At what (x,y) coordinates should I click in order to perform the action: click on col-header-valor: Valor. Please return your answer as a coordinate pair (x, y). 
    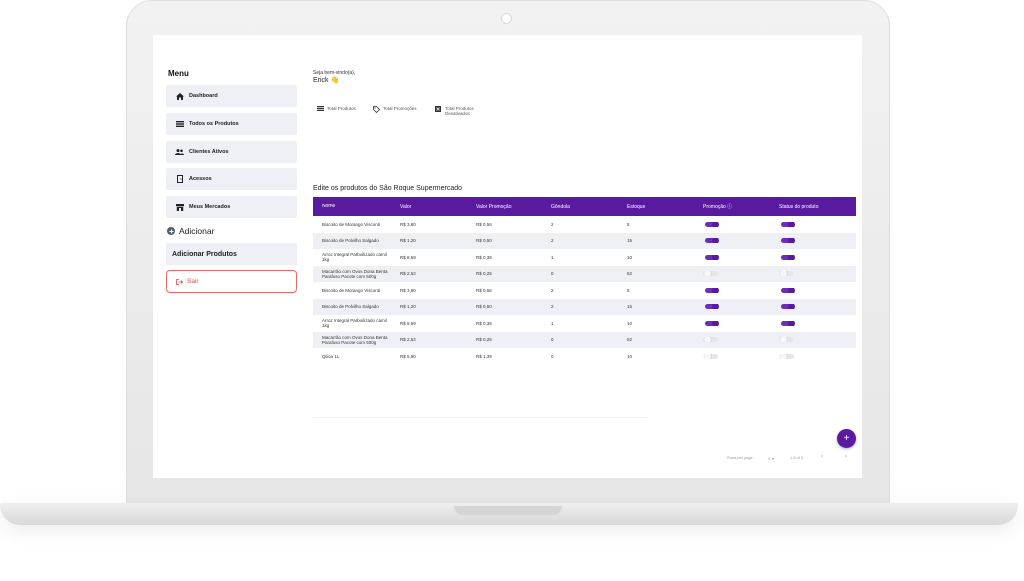
    Looking at the image, I should click on (406, 206).